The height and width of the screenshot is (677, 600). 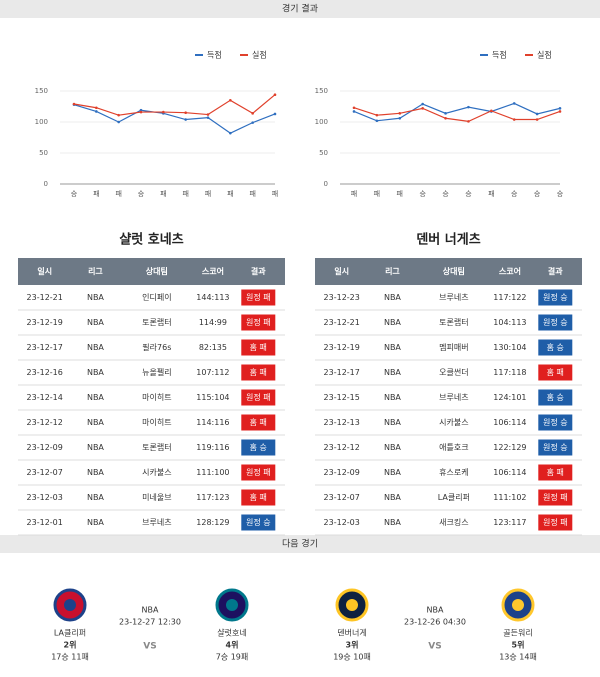 I want to click on header-title: 경기 결과, so click(x=300, y=9).